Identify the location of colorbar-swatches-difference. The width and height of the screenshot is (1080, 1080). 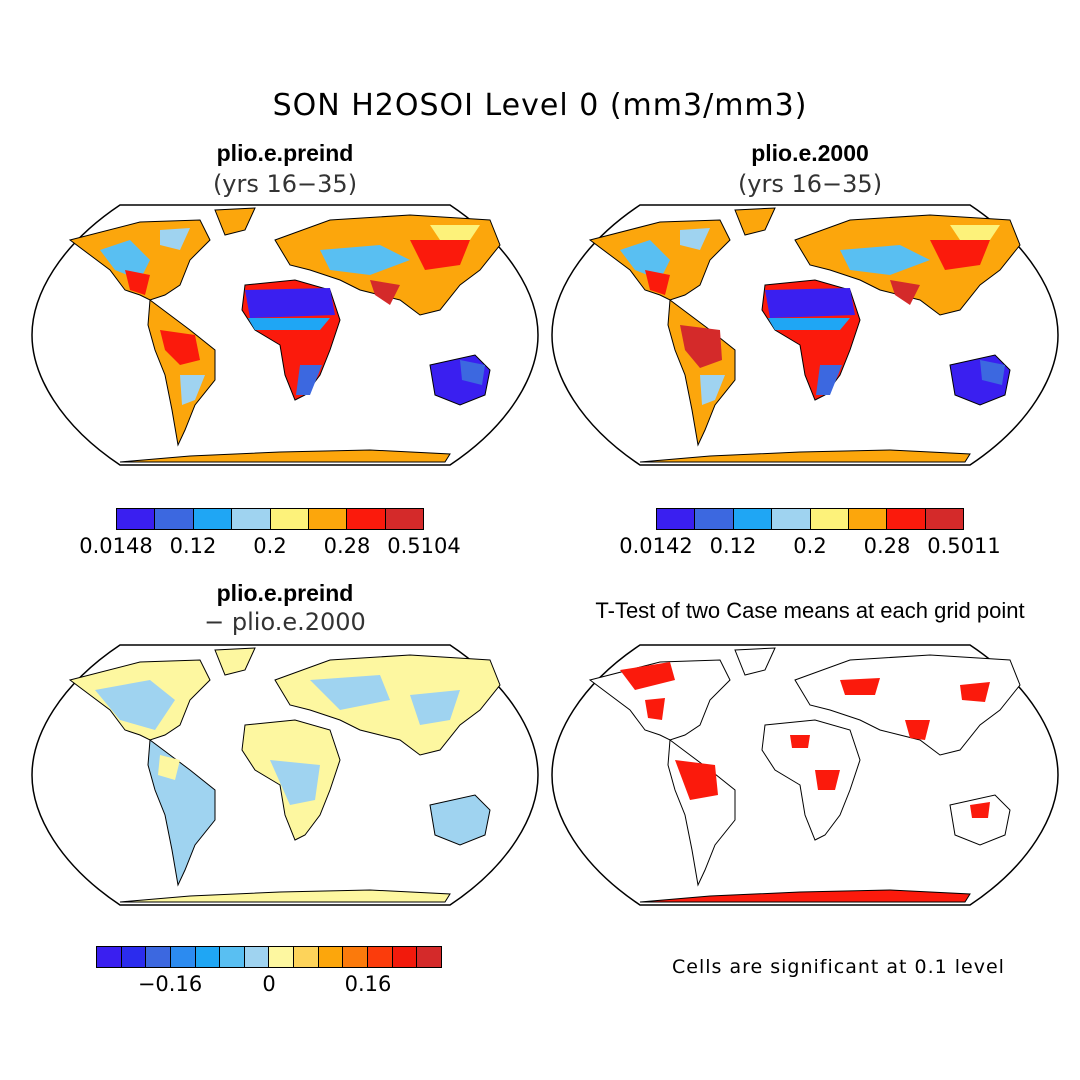
(269, 957).